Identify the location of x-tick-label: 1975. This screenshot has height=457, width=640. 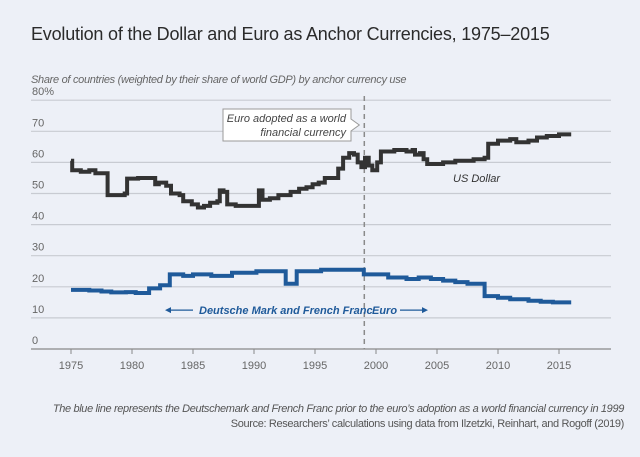
(71, 366).